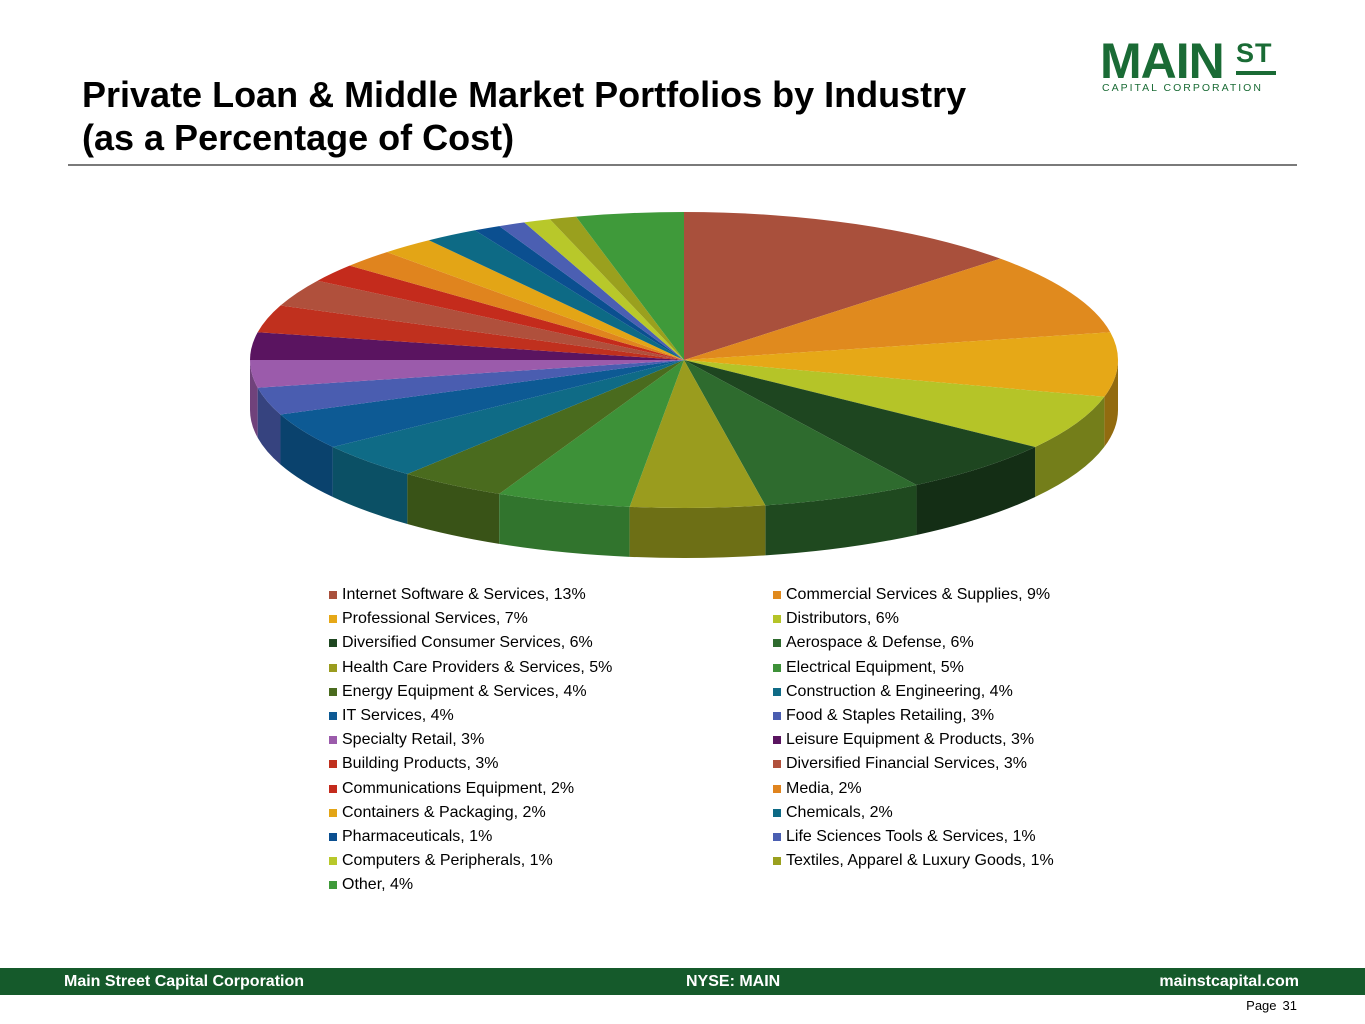 The height and width of the screenshot is (1024, 1365). I want to click on legend-item: Textiles, Apparel & Luxury Goods, 1%, so click(913, 861).